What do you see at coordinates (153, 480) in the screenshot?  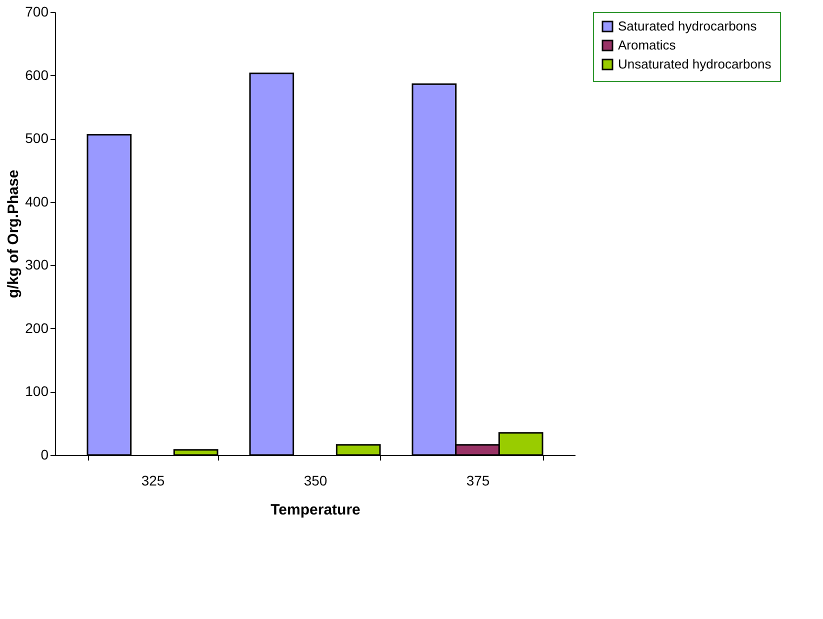 I see `x-tick-label: 325` at bounding box center [153, 480].